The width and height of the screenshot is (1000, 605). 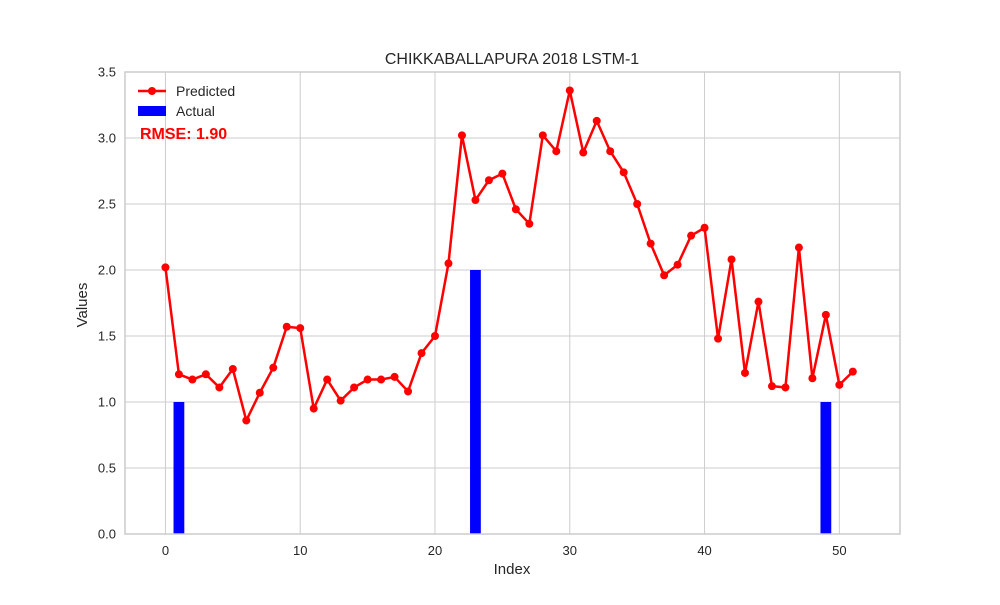 I want to click on legend: Predicted Actual, so click(x=186, y=101).